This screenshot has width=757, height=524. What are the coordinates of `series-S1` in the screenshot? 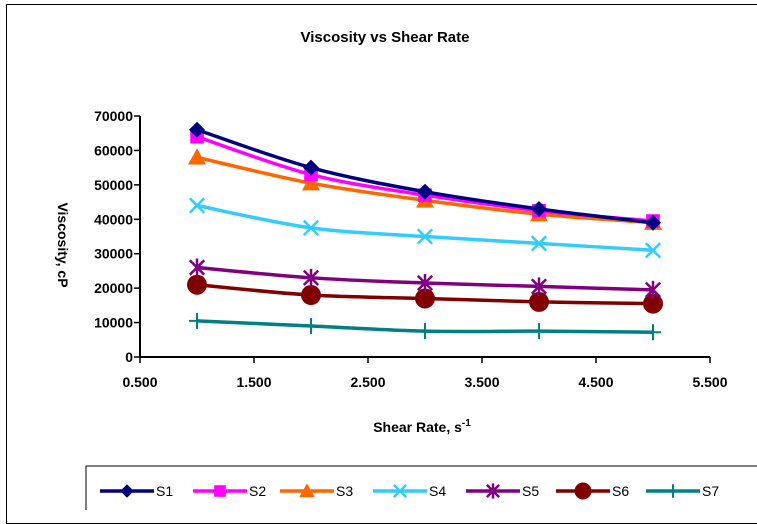 It's located at (425, 176).